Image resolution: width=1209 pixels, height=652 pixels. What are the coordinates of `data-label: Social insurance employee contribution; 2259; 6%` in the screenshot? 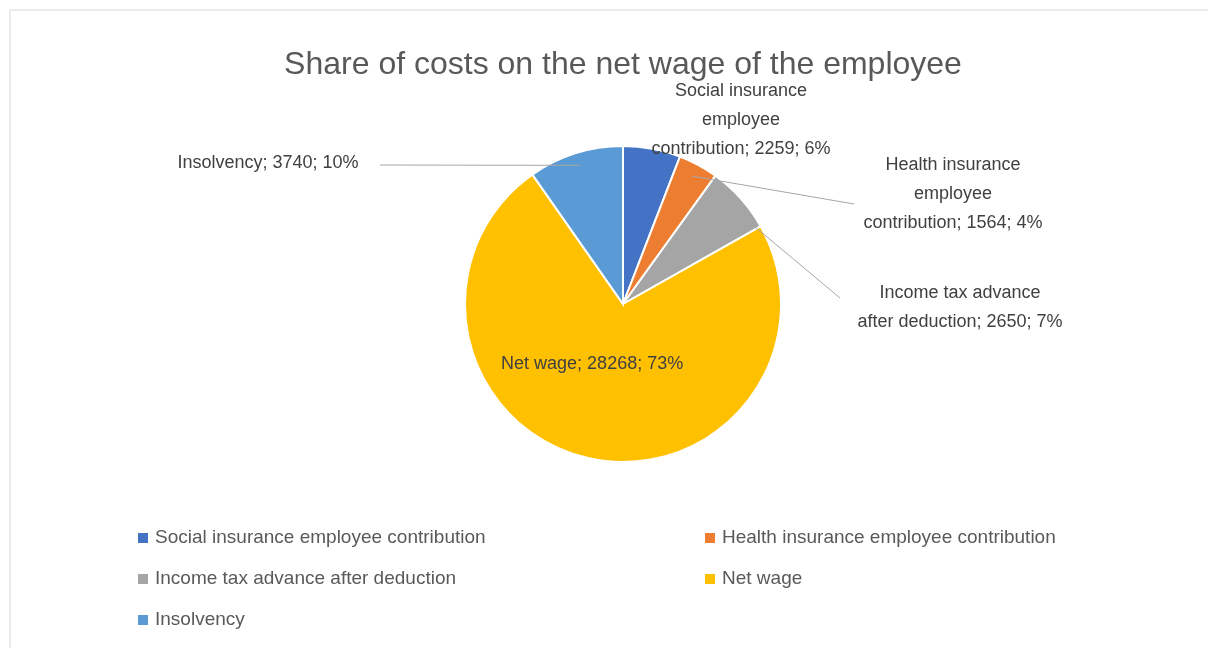 It's located at (741, 119).